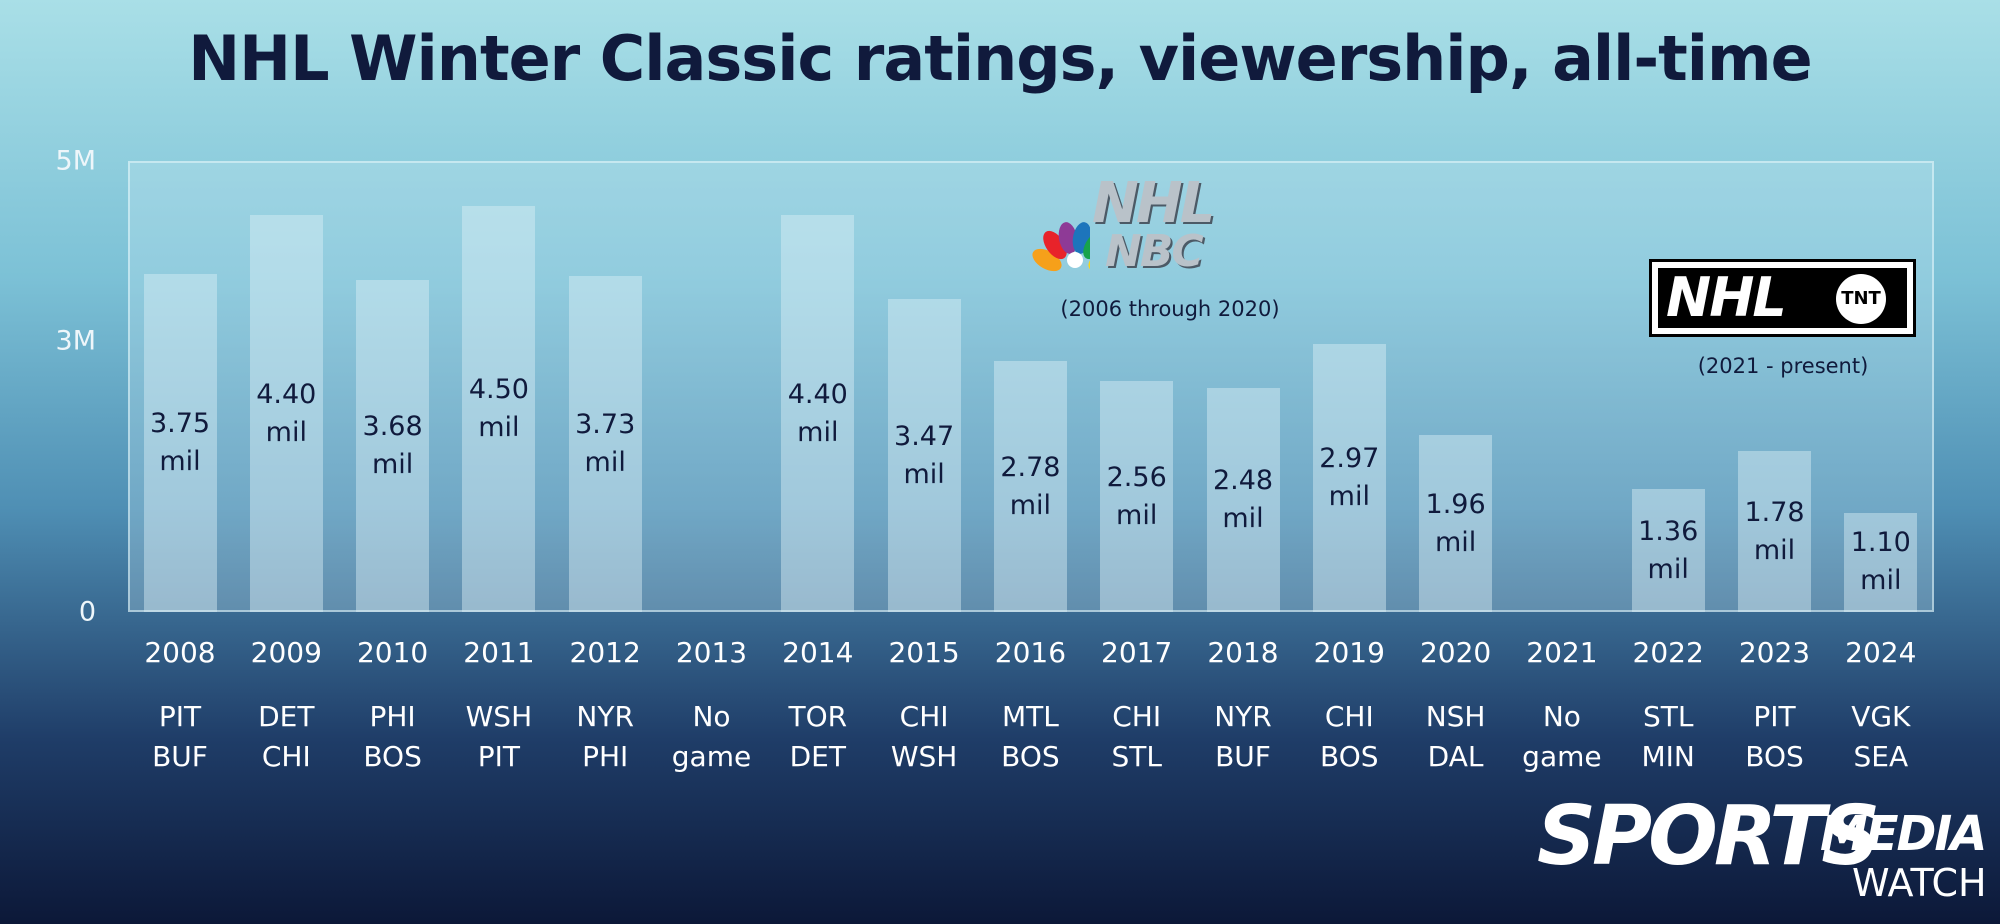 The image size is (2000, 924). What do you see at coordinates (1243, 652) in the screenshot?
I see `x-tick-label: 2018` at bounding box center [1243, 652].